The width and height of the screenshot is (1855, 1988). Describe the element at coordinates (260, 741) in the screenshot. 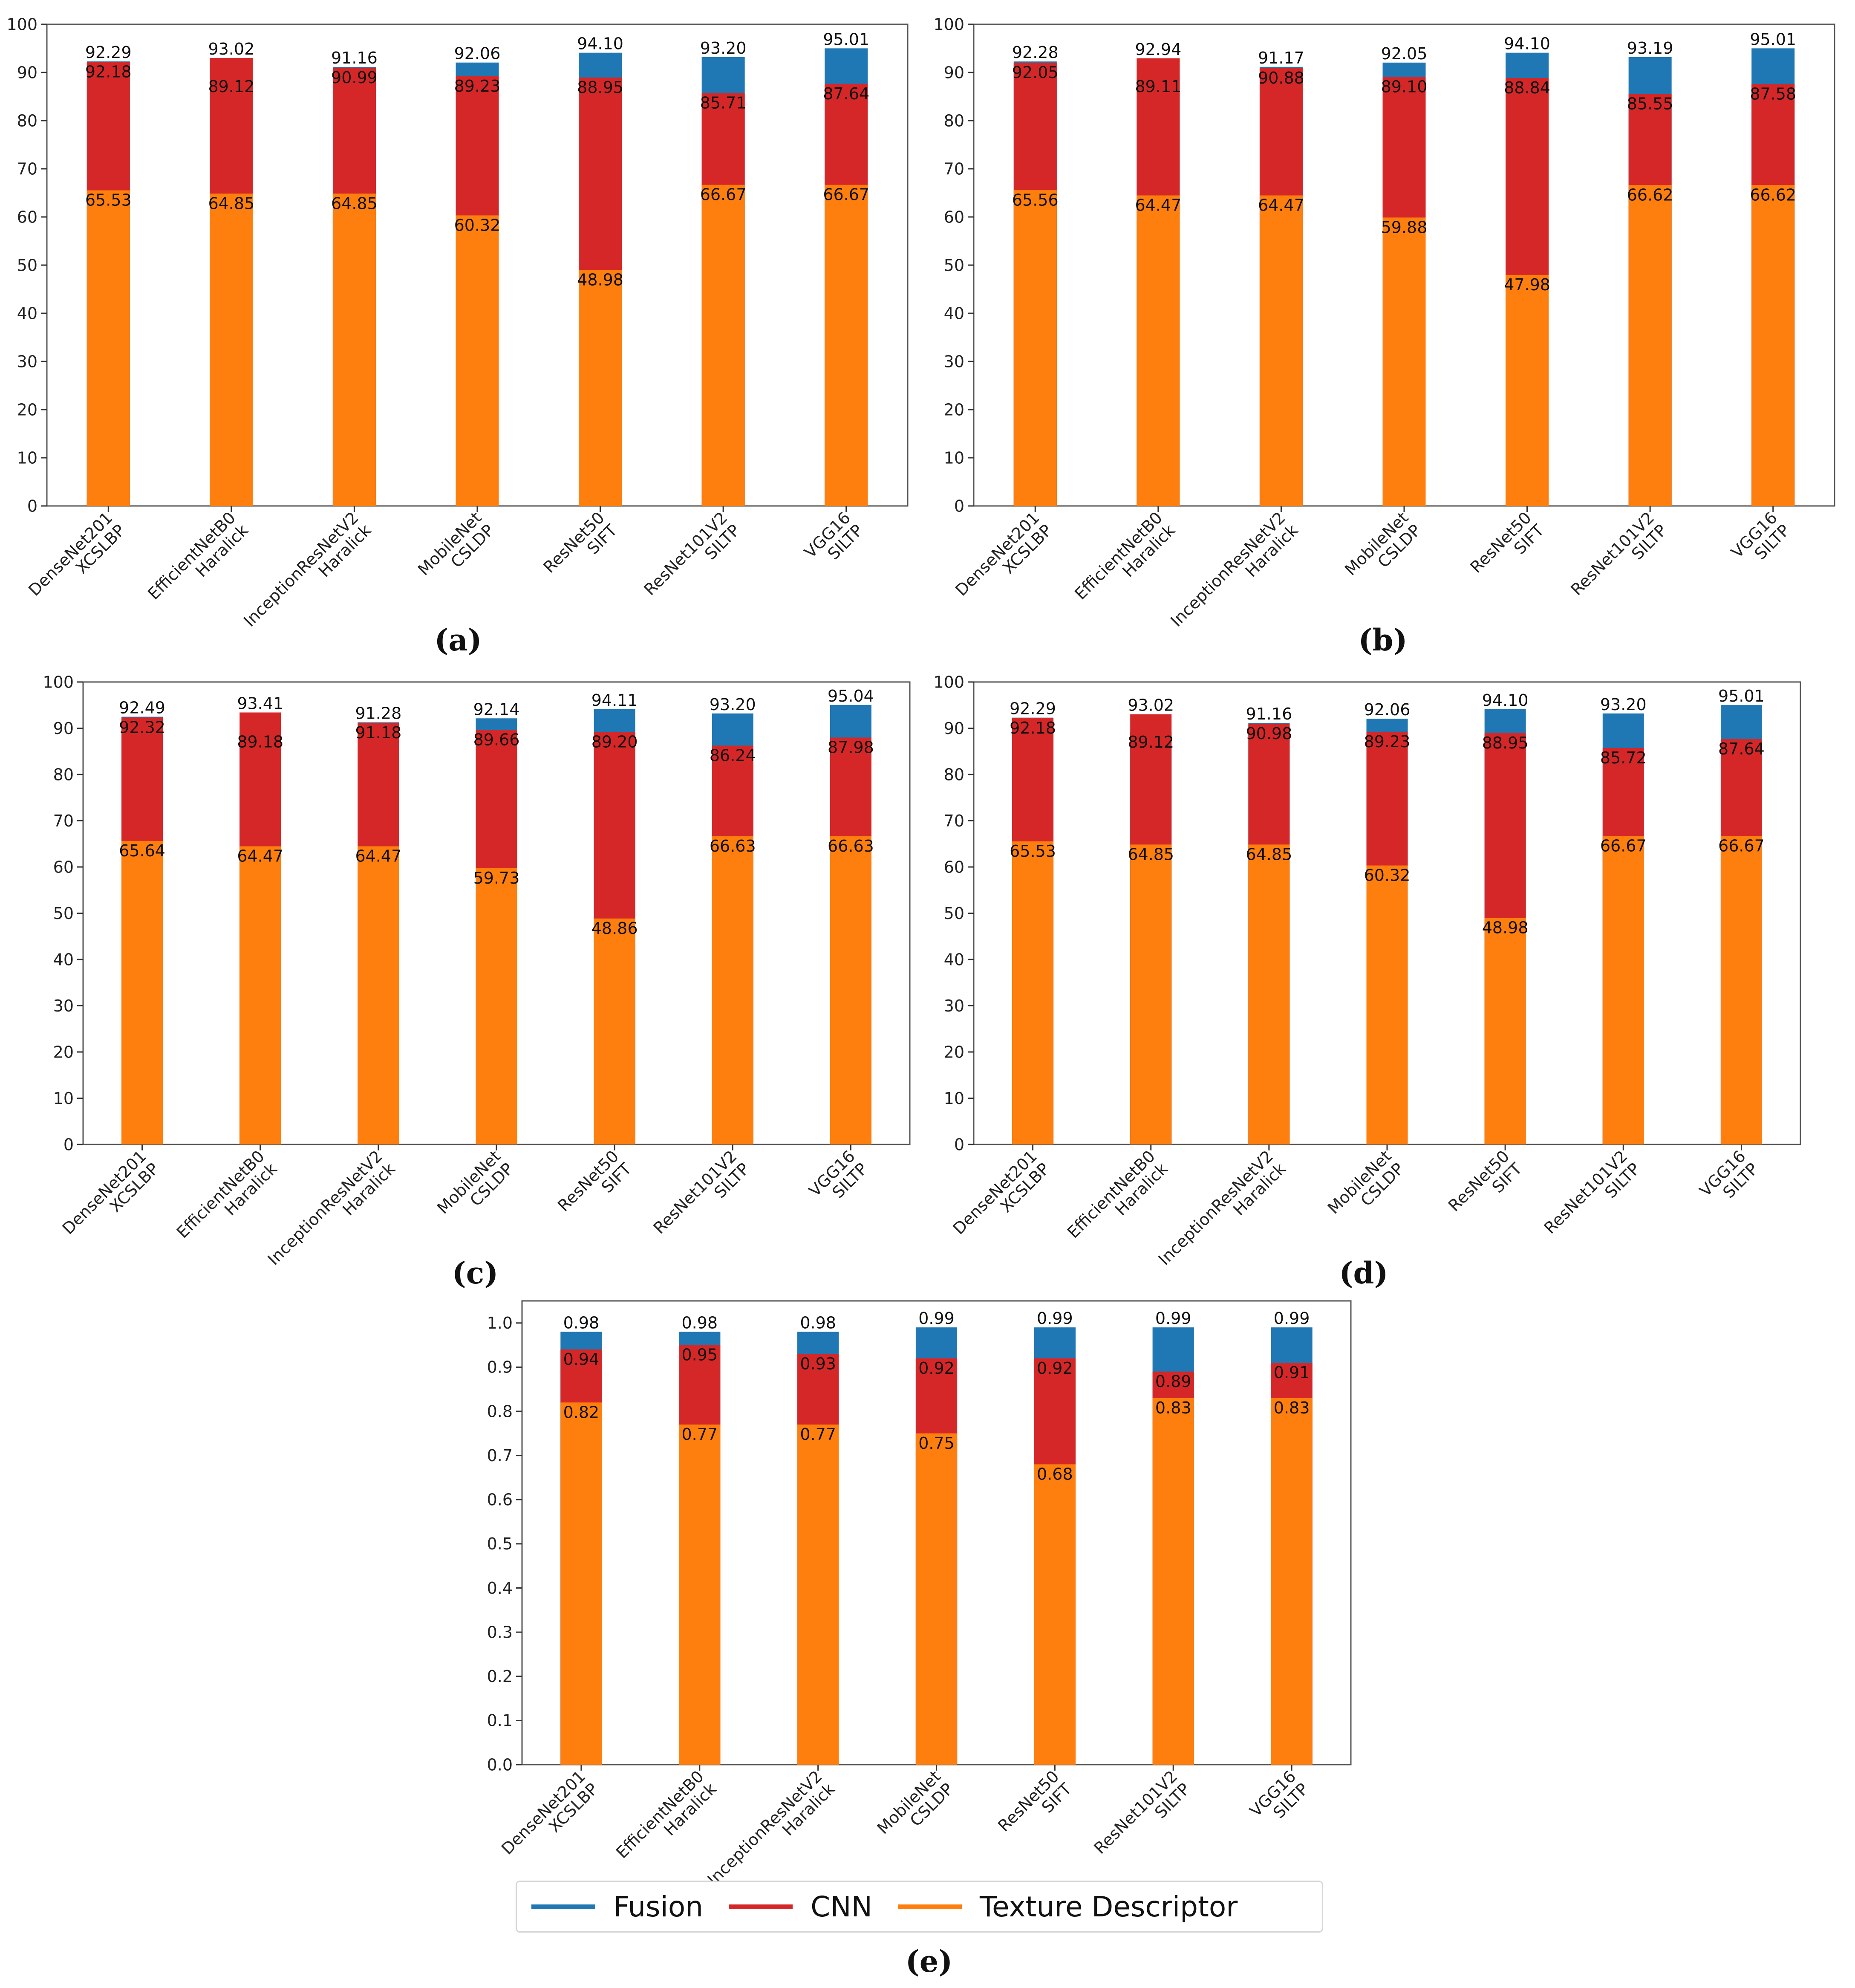

I see `chart-c-data-label-mid: 89.18` at that location.